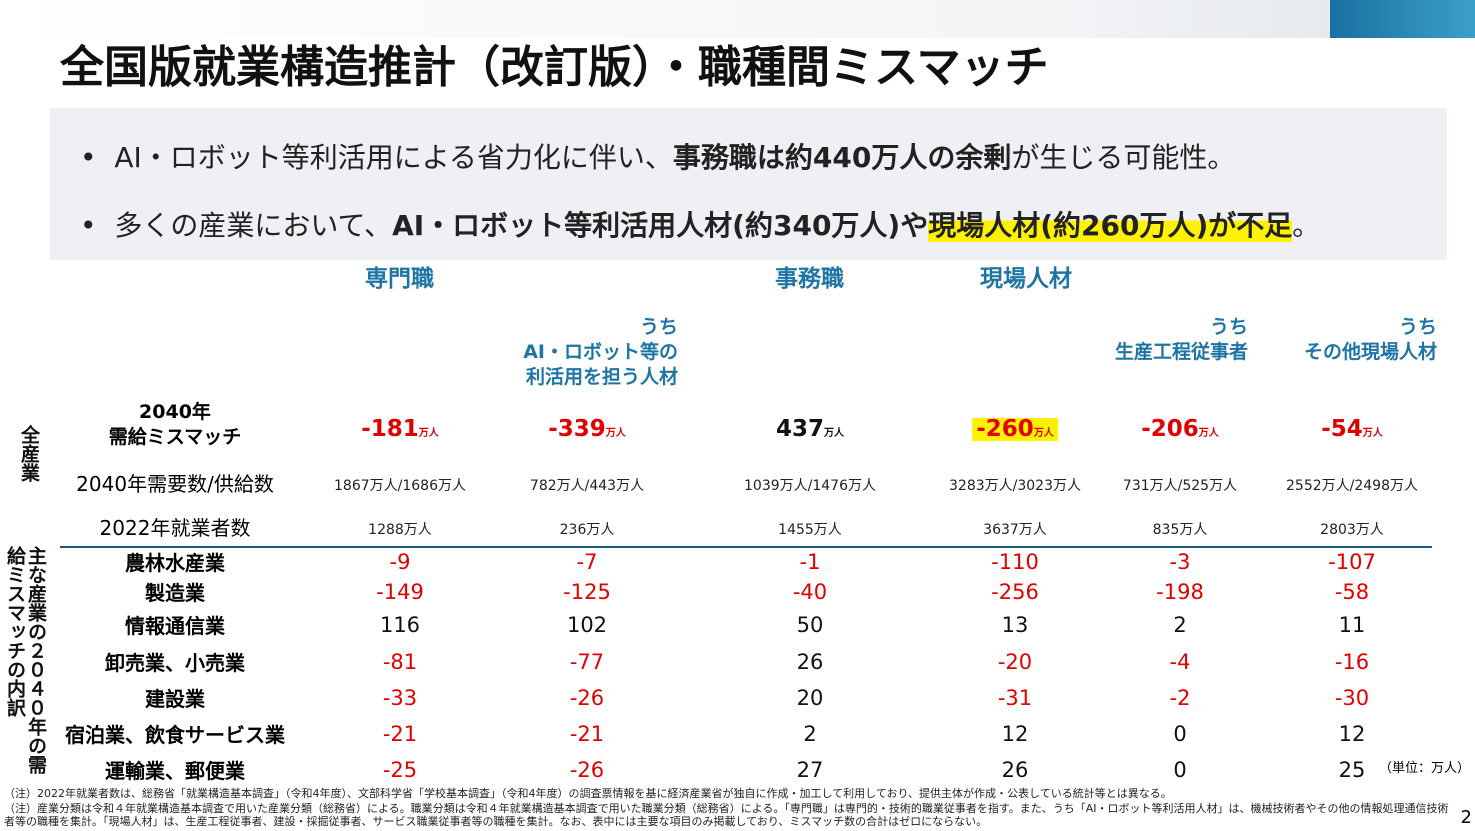 The height and width of the screenshot is (831, 1475). What do you see at coordinates (175, 735) in the screenshot?
I see `row-label: 宿泊業、飲食サービス業` at bounding box center [175, 735].